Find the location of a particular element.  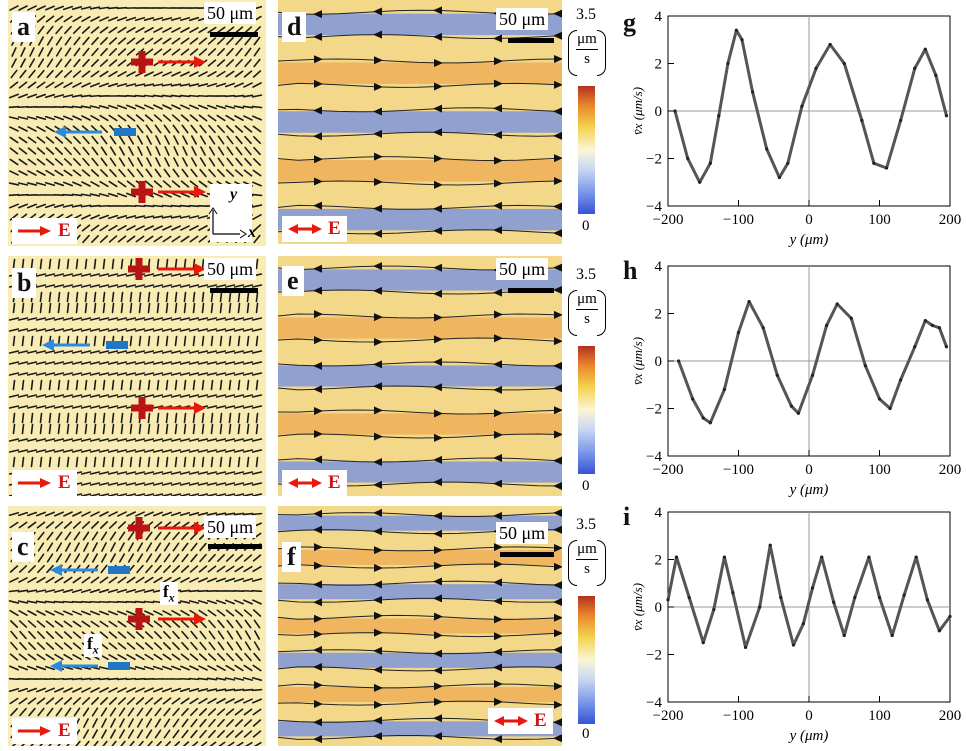

panel-d: d 50 μm E is located at coordinates (420, 122).